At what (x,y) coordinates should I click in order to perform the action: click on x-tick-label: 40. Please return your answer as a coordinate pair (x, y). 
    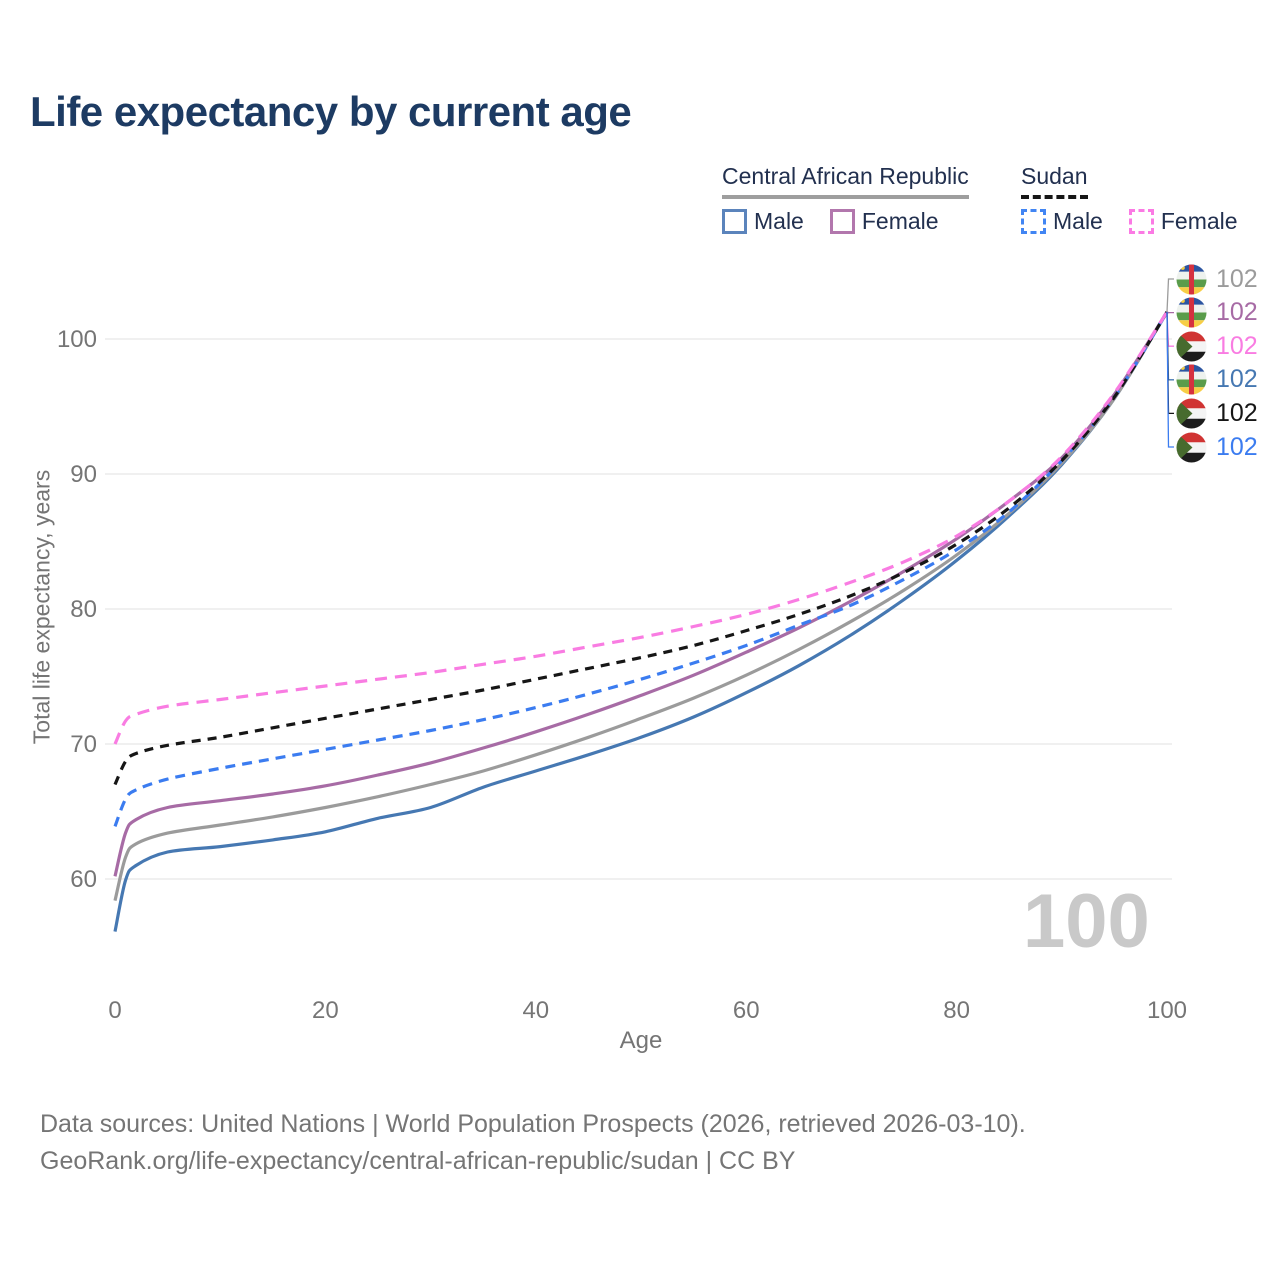
    Looking at the image, I should click on (535, 1010).